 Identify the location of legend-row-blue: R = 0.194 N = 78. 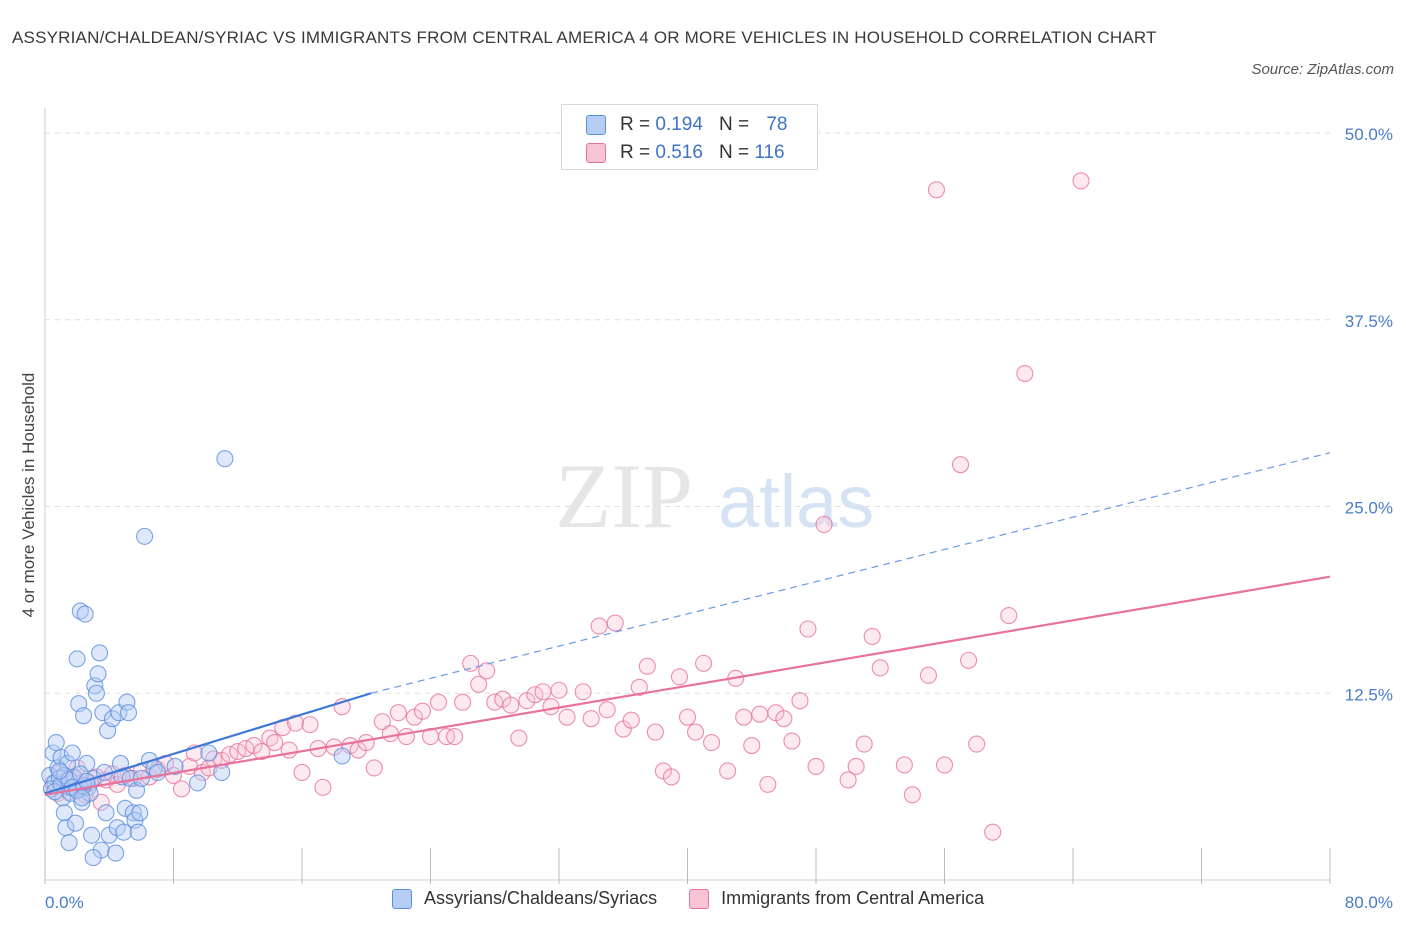
(686, 125).